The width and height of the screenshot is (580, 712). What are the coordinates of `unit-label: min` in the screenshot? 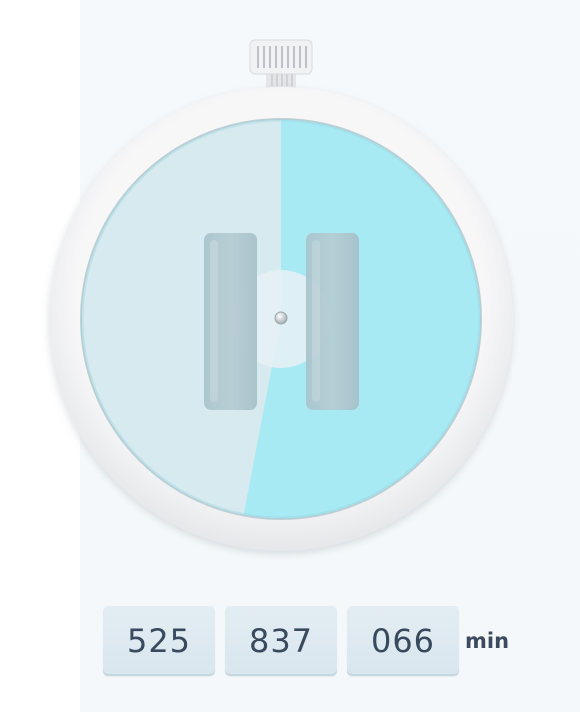 It's located at (487, 641).